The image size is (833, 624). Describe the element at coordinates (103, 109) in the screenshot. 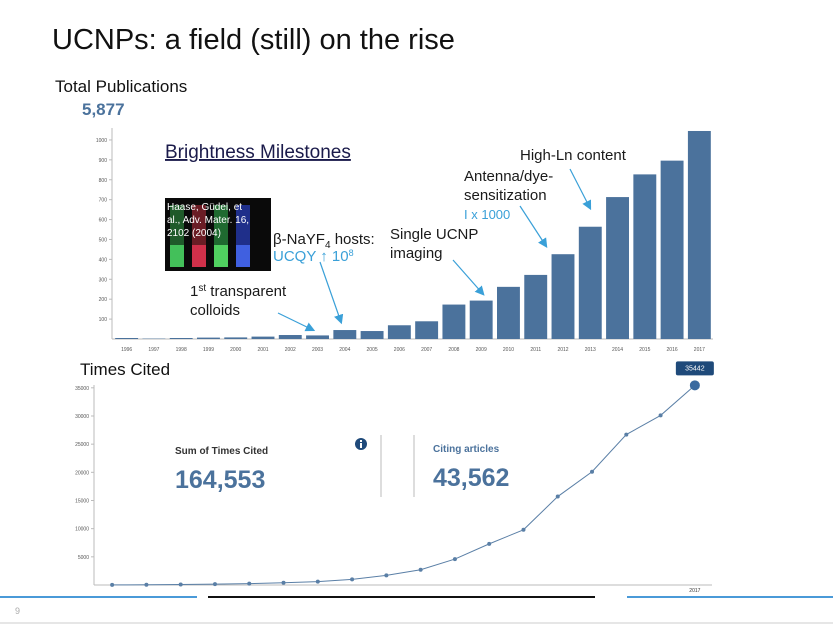

I see `total: 5,877` at that location.